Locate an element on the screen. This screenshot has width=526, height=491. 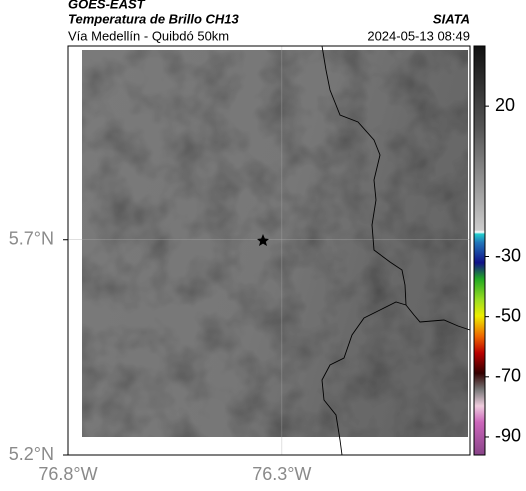
colorbar-label: -50 is located at coordinates (508, 315).